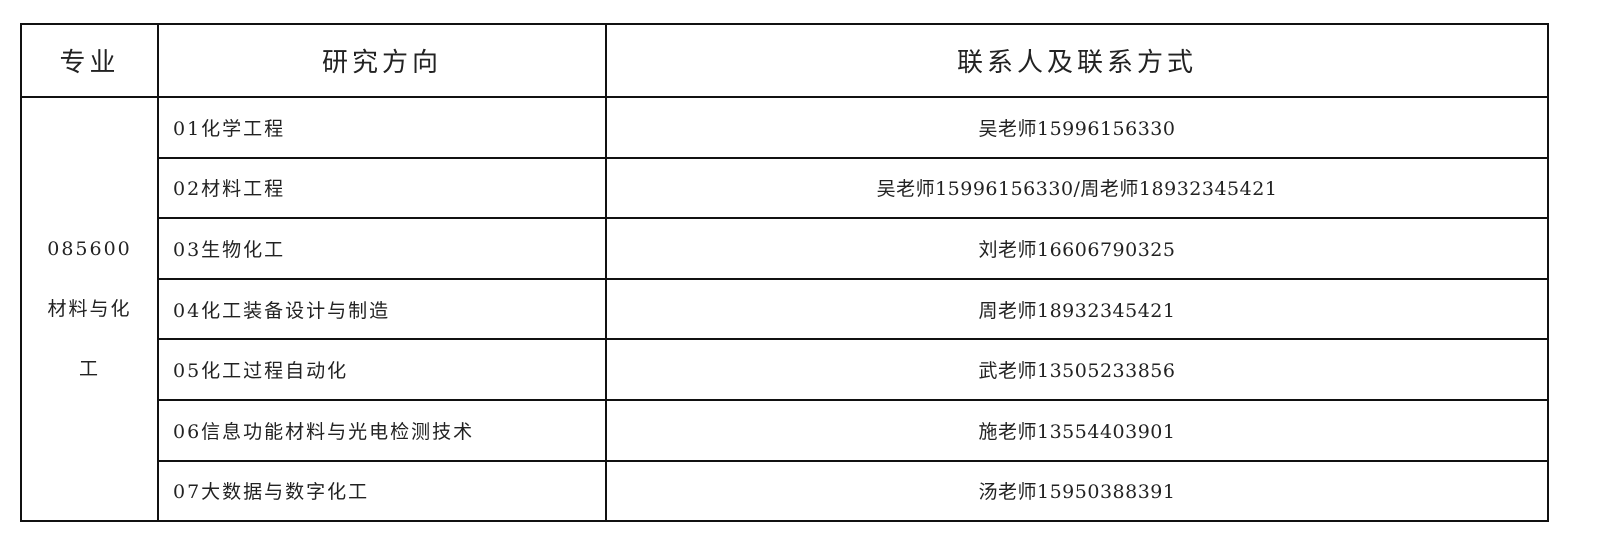 Image resolution: width=1606 pixels, height=556 pixels. I want to click on contact-cell: 武老师13505233856, so click(1077, 369).